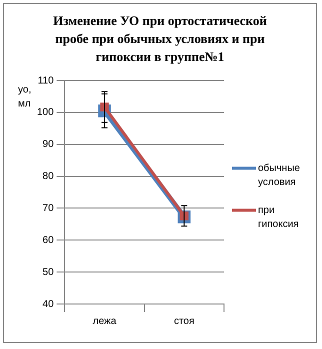 This screenshot has height=349, width=322. Describe the element at coordinates (160, 39) in the screenshot. I see `chart-title: Изменение УО при ортостатической пробе при обычных условиях и при гипоксии в группе№1` at that location.